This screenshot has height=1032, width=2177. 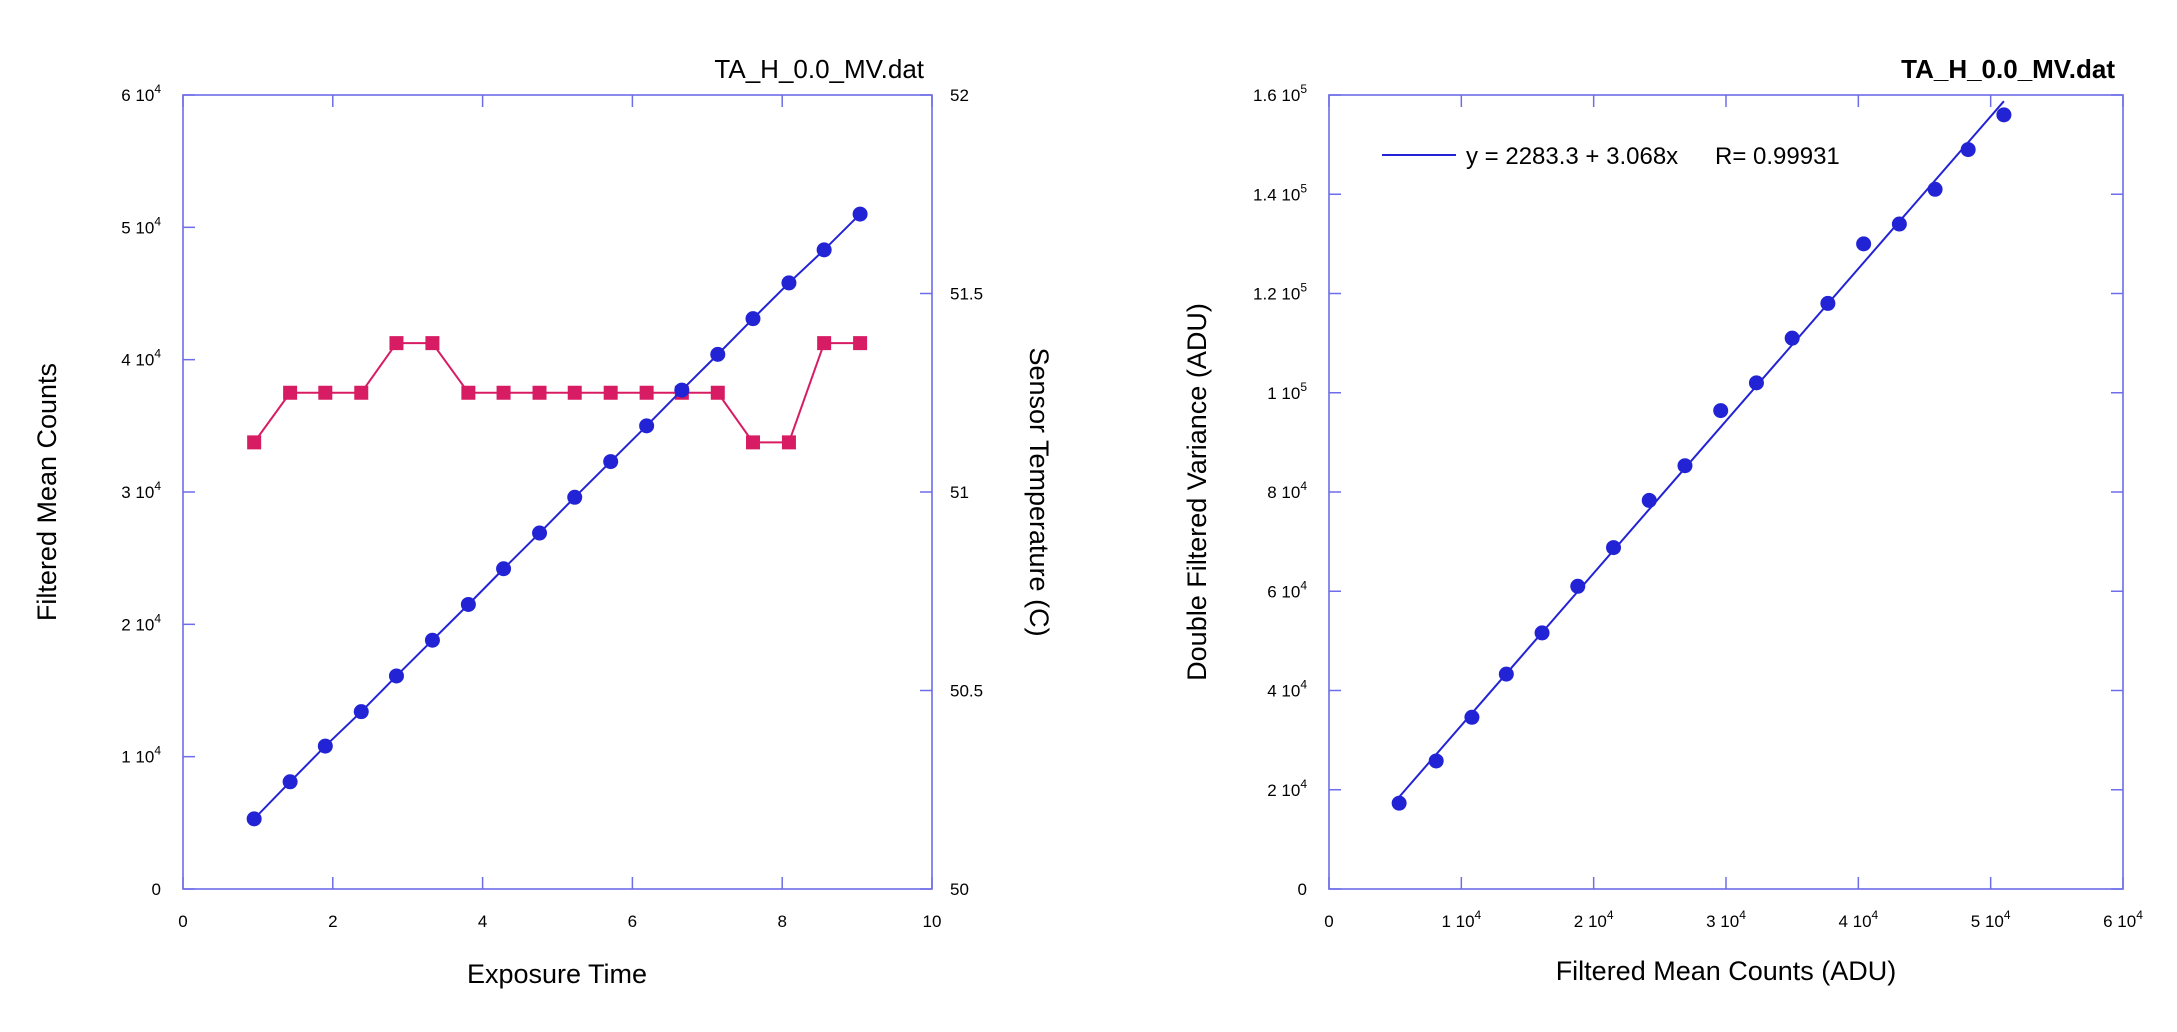 I want to click on y-tick-label: 5 104, so click(x=141, y=225).